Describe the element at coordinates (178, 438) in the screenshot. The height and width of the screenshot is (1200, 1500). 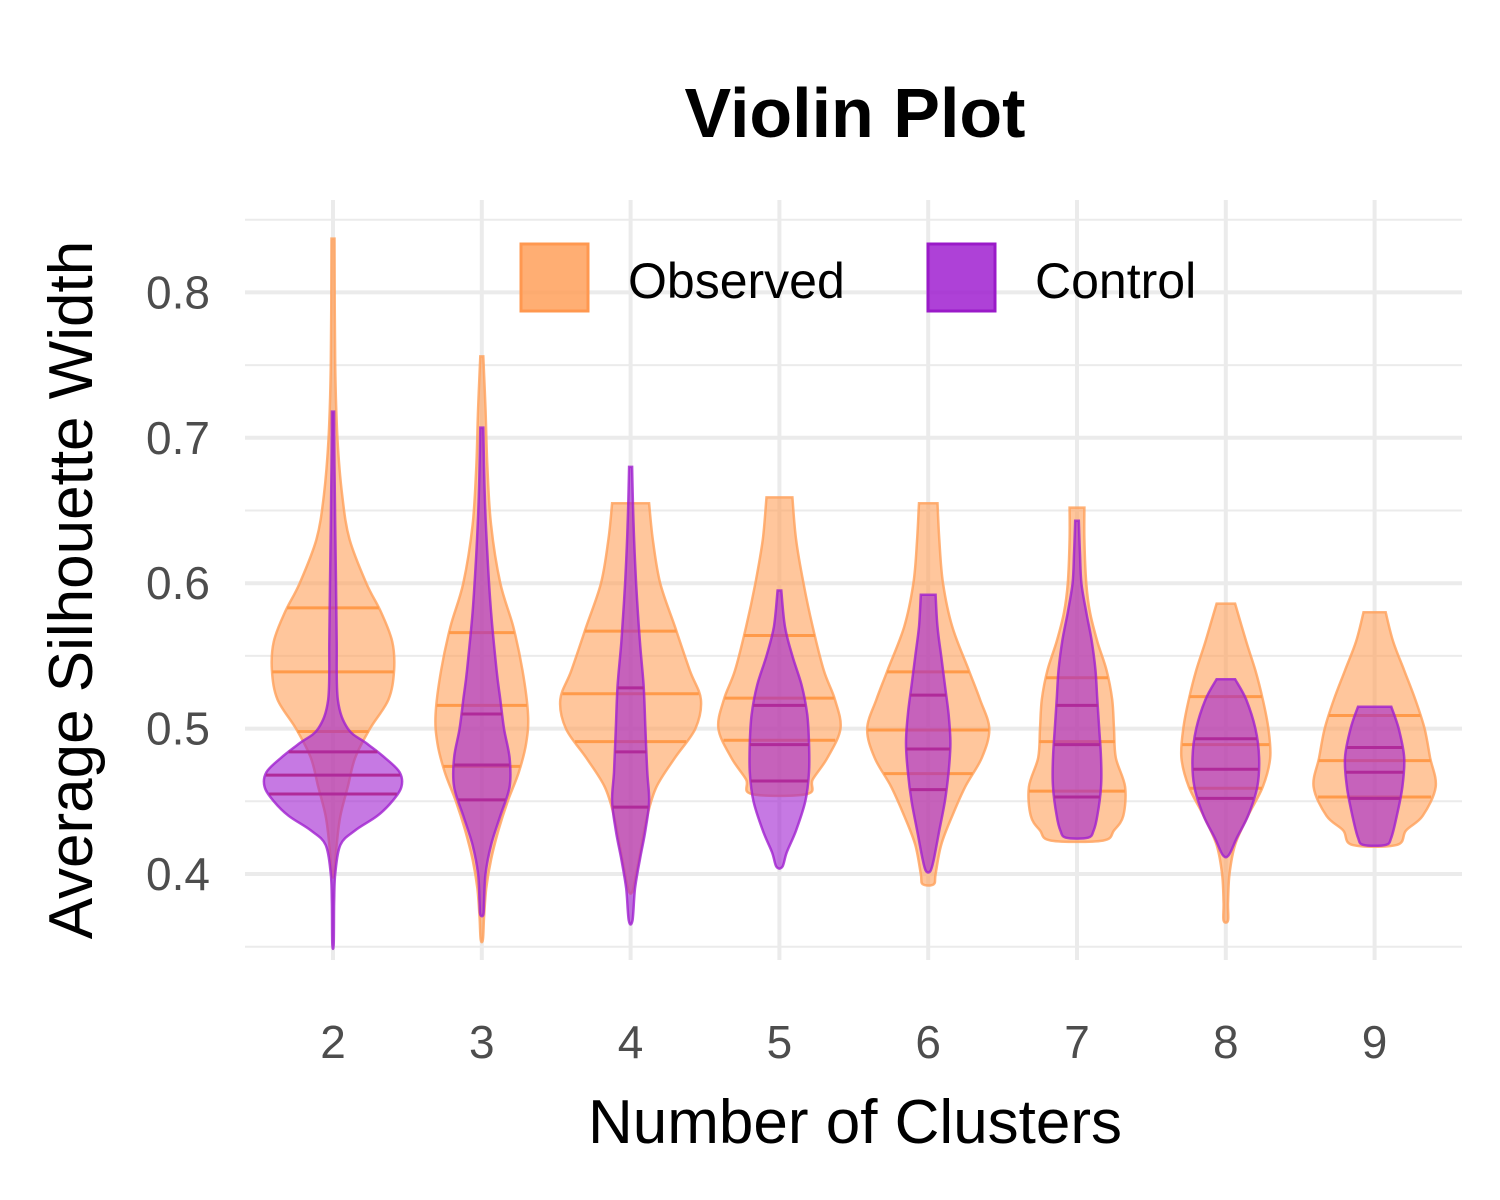
I see `y-tick-label-3: 0.7` at that location.